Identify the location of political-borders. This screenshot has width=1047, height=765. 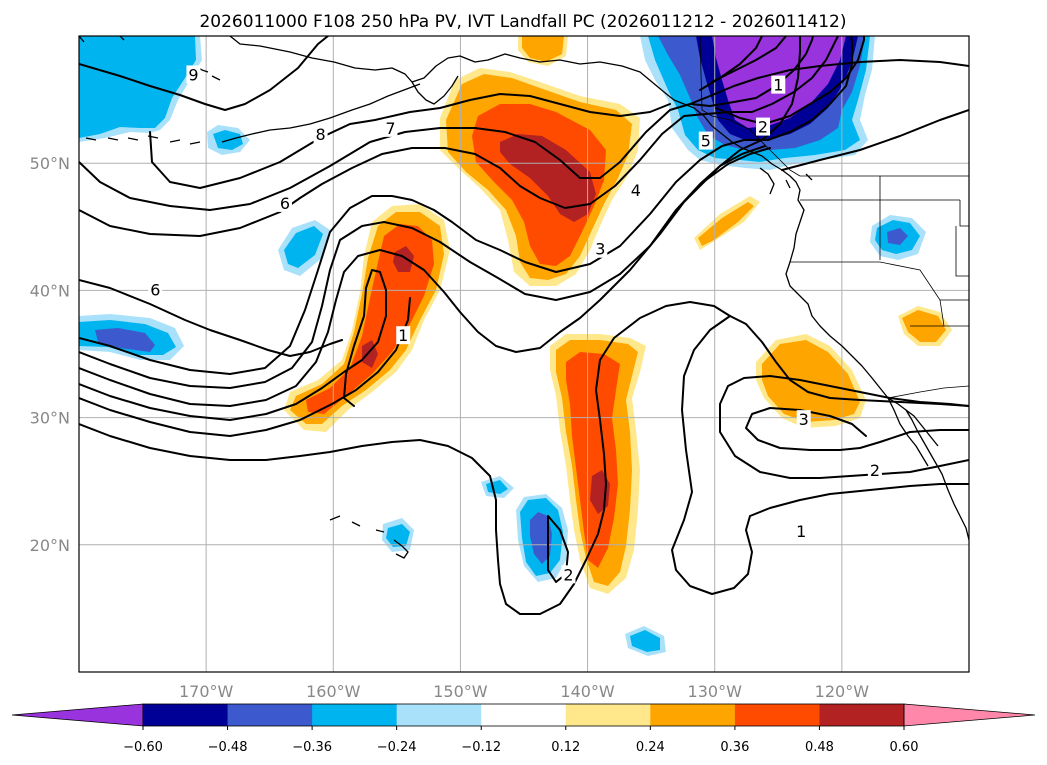
(834, 217).